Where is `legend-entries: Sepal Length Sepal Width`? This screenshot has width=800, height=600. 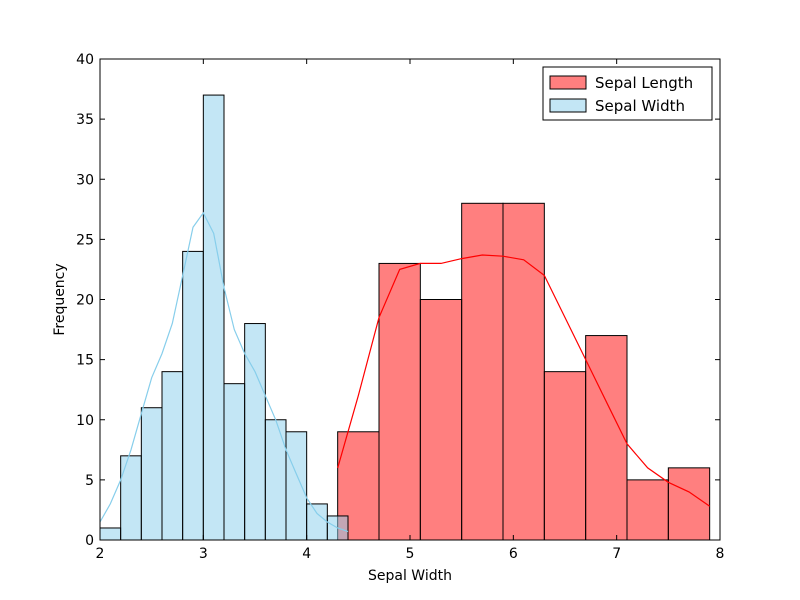
legend-entries: Sepal Length Sepal Width is located at coordinates (621, 94).